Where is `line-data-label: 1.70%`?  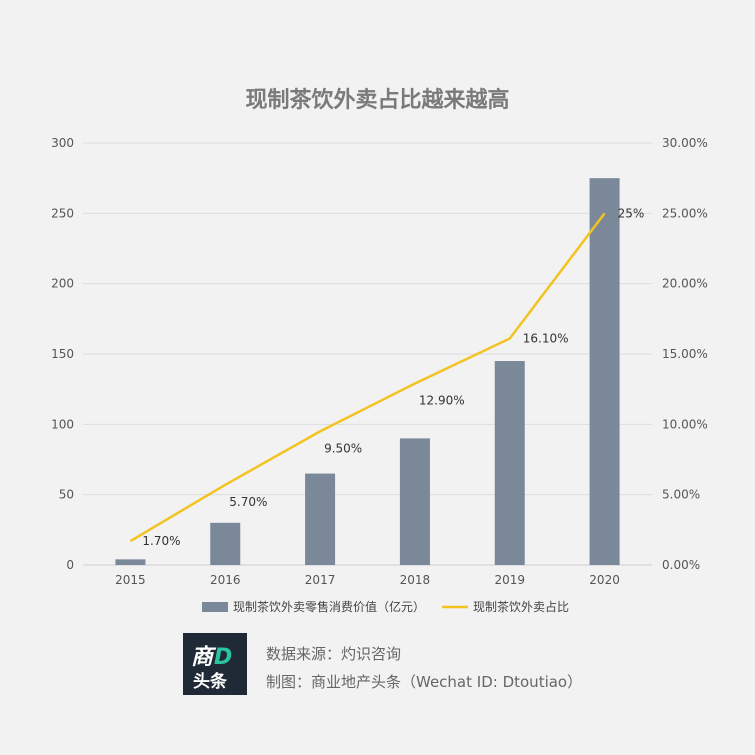
line-data-label: 1.70% is located at coordinates (161, 541).